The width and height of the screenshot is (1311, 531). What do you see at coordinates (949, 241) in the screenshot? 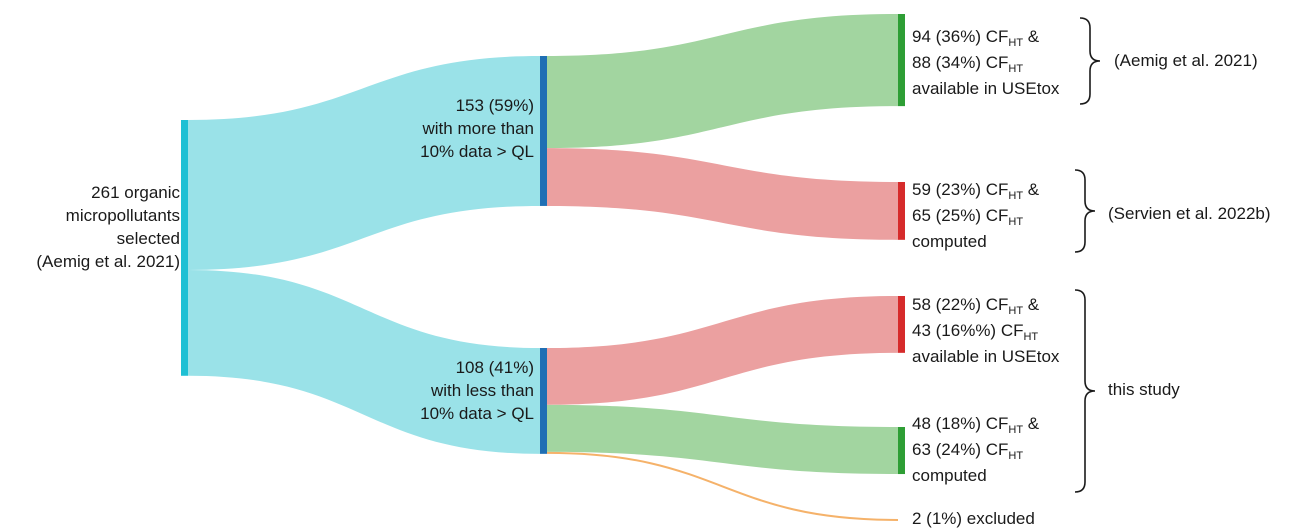
I see `comp-more-line3: computed` at bounding box center [949, 241].